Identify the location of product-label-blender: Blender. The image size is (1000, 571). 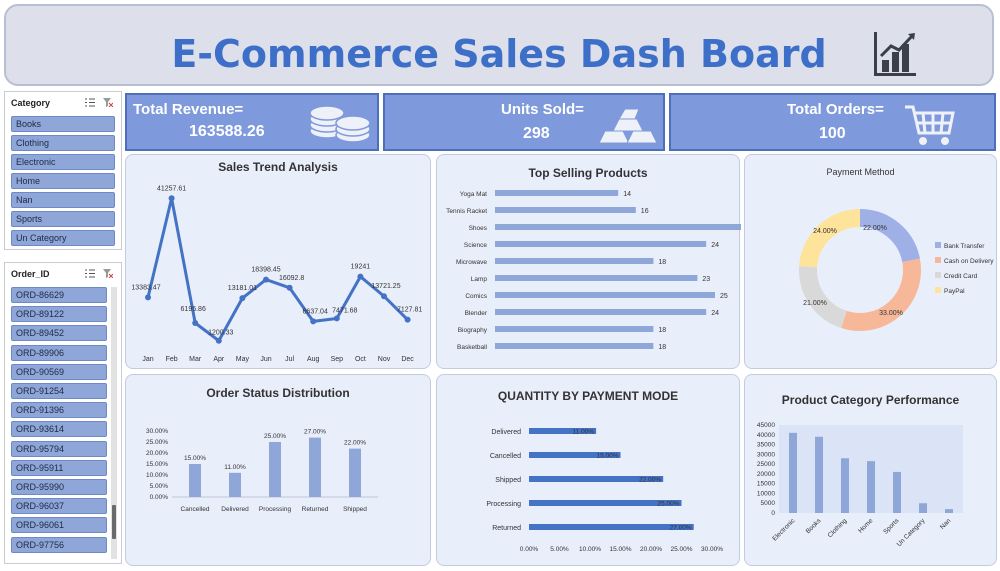
(476, 313).